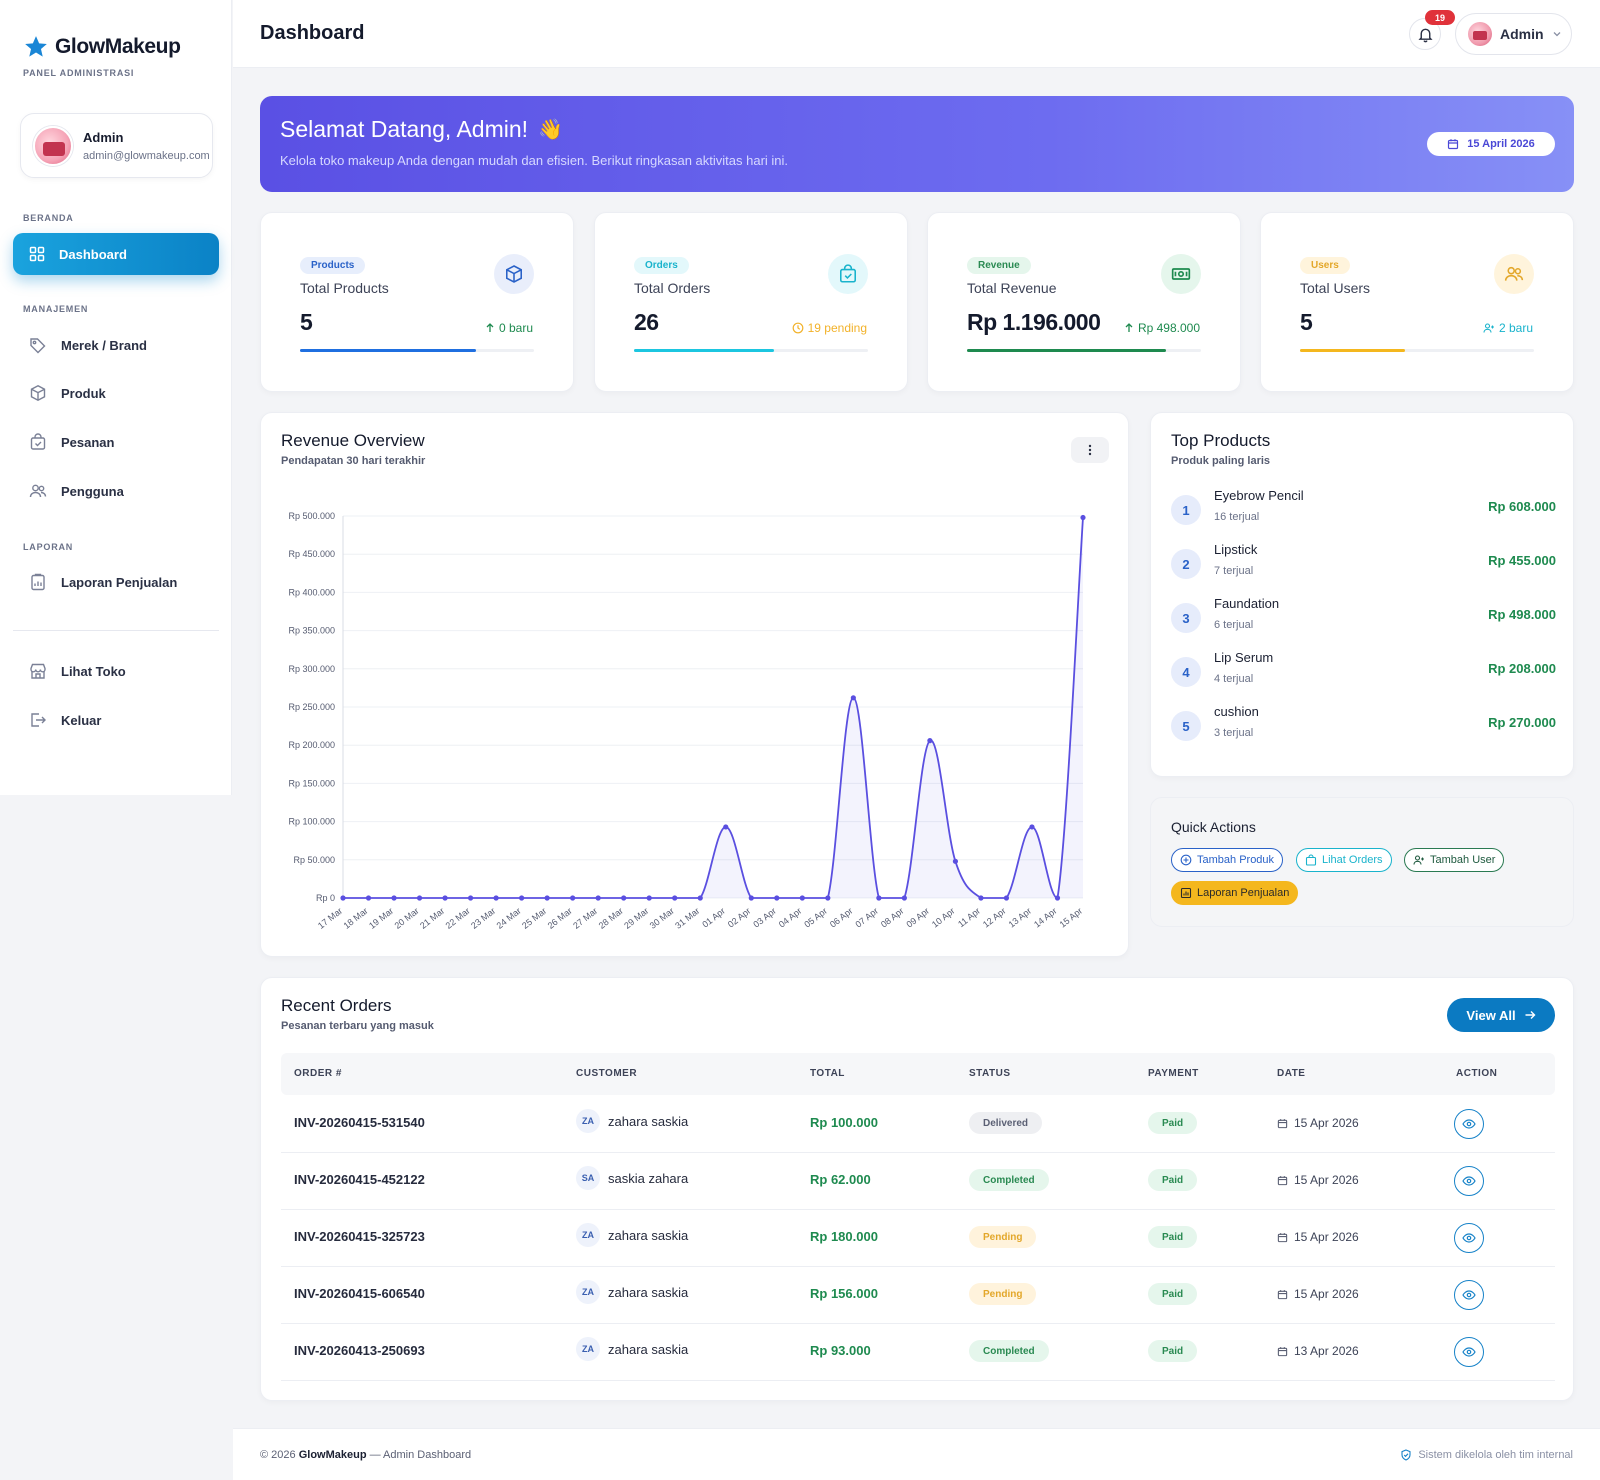 This screenshot has width=1600, height=1480. What do you see at coordinates (1129, 327) in the screenshot?
I see `arrow-up-icon` at bounding box center [1129, 327].